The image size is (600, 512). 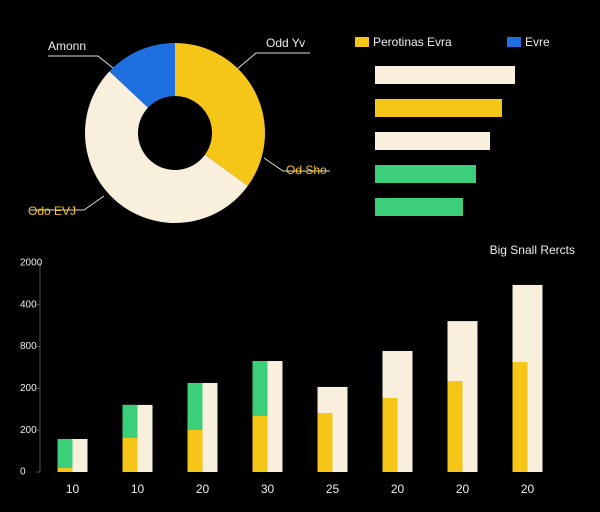 I want to click on pie-annotation: Od Sho, so click(x=306, y=170).